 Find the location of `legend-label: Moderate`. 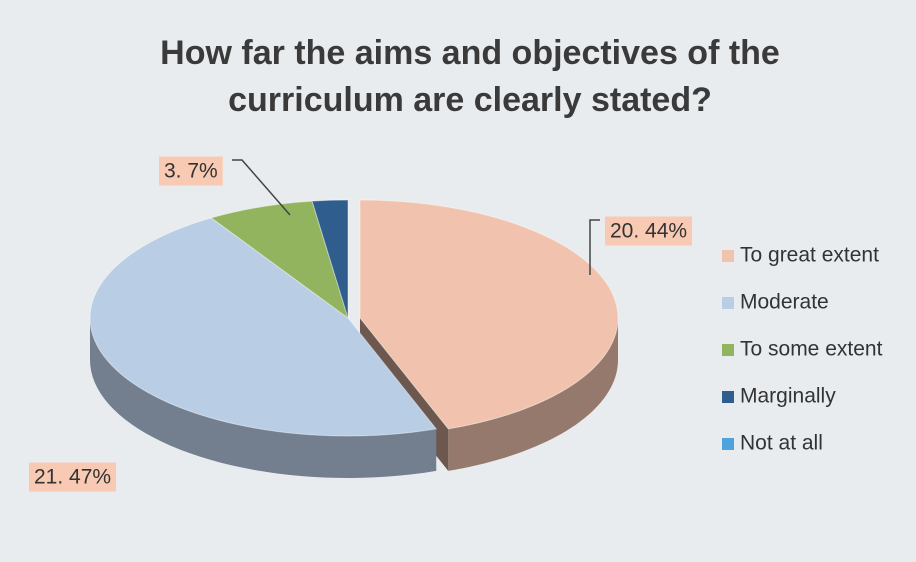

legend-label: Moderate is located at coordinates (784, 302).